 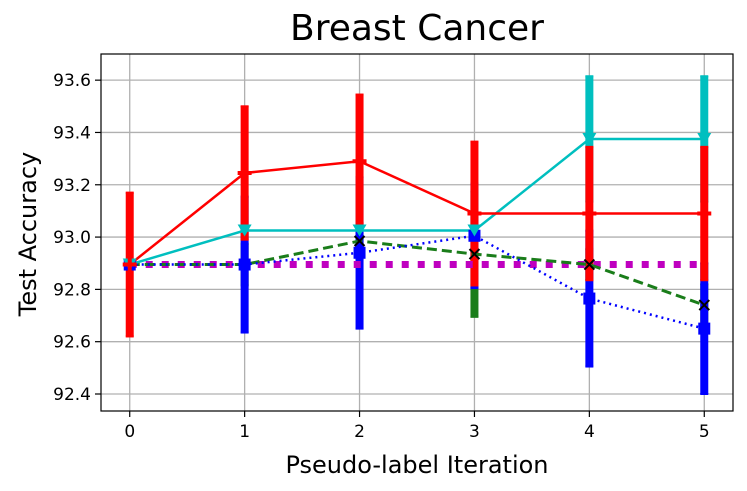 I want to click on chart-title: Breast Cancer, so click(x=417, y=28).